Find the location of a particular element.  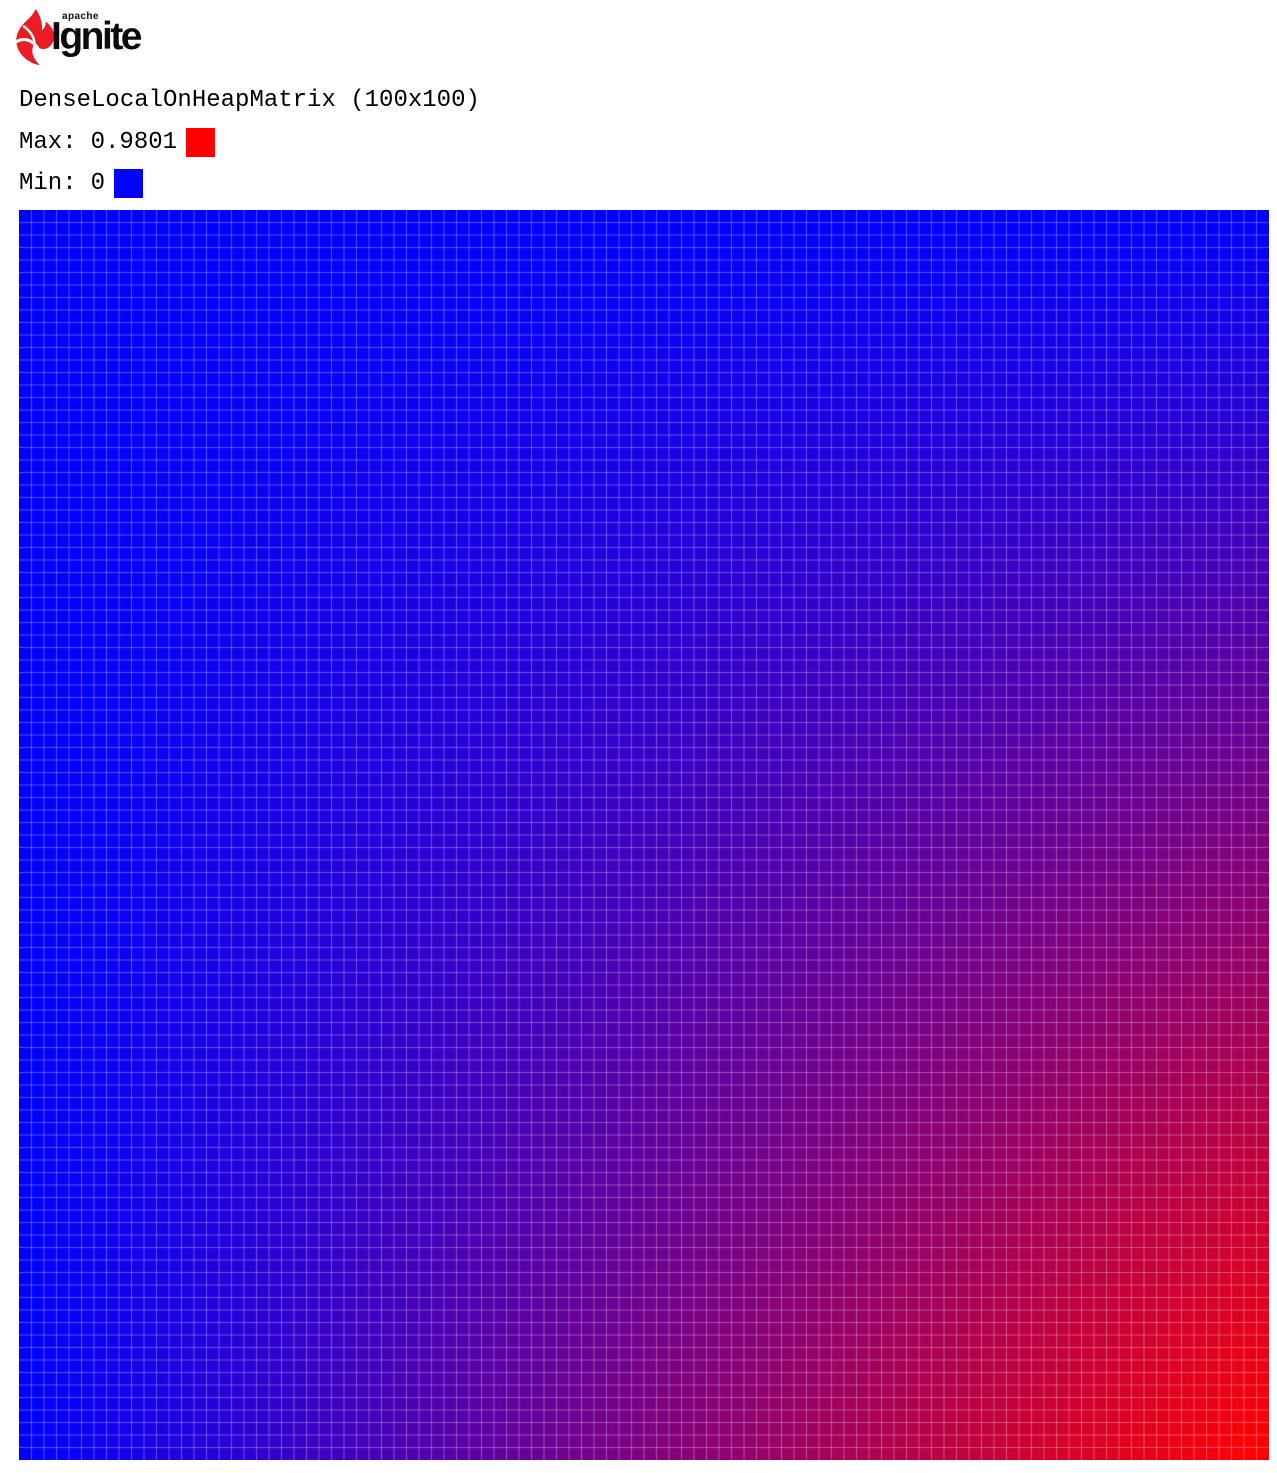

max-value: 0.9801 is located at coordinates (134, 142).